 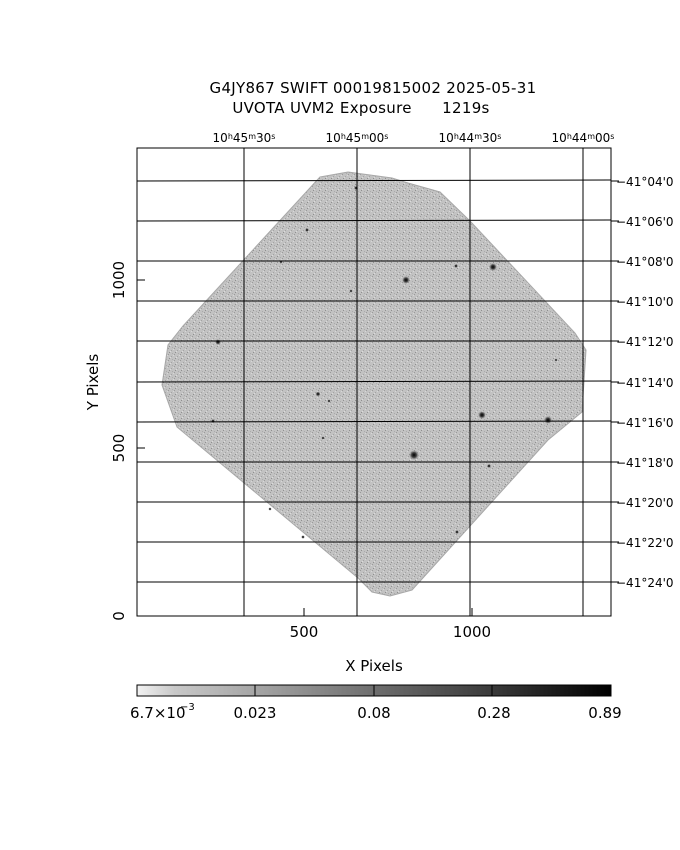 What do you see at coordinates (373, 88) in the screenshot?
I see `plot-title-line1: G4JY867 SWIFT 00019815002 2025-05-31` at bounding box center [373, 88].